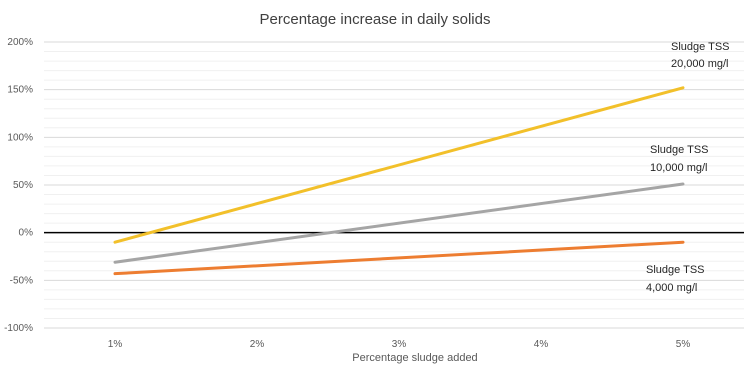 Image resolution: width=751 pixels, height=370 pixels. What do you see at coordinates (20, 137) in the screenshot?
I see `y-tick-label: 100%` at bounding box center [20, 137].